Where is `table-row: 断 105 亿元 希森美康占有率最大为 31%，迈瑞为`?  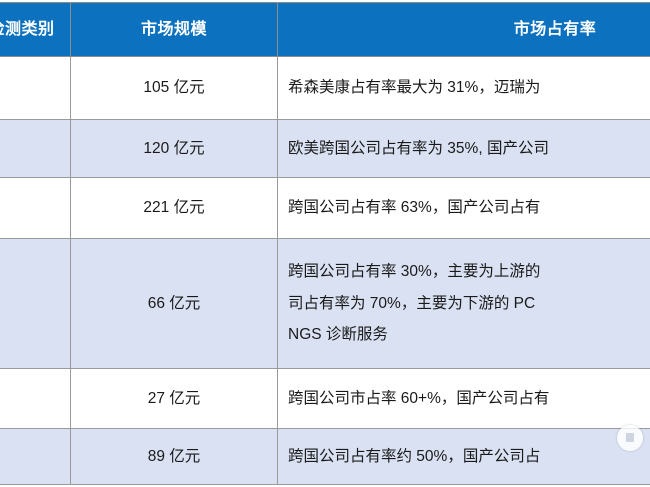
table-row: 断 105 亿元 希森美康占有率最大为 31%，迈瑞为 is located at coordinates (325, 88).